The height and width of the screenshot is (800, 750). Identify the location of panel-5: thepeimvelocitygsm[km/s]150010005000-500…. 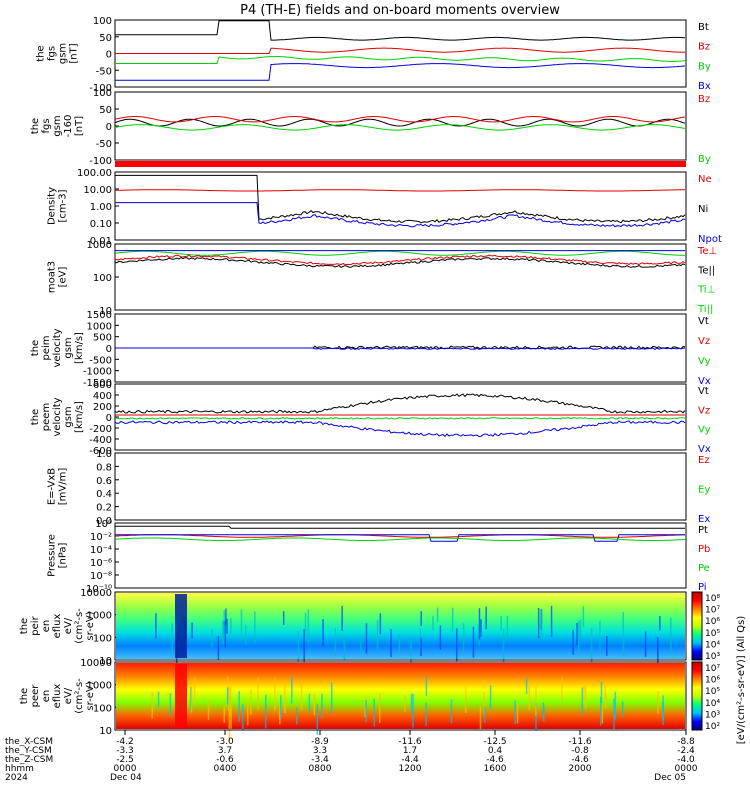
(370, 349).